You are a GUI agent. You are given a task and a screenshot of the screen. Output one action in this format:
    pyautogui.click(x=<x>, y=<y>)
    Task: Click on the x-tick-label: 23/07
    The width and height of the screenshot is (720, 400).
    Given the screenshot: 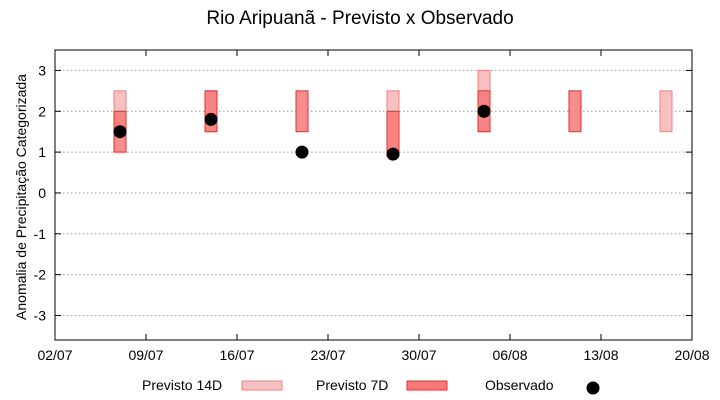 What is the action you would take?
    pyautogui.click(x=327, y=355)
    